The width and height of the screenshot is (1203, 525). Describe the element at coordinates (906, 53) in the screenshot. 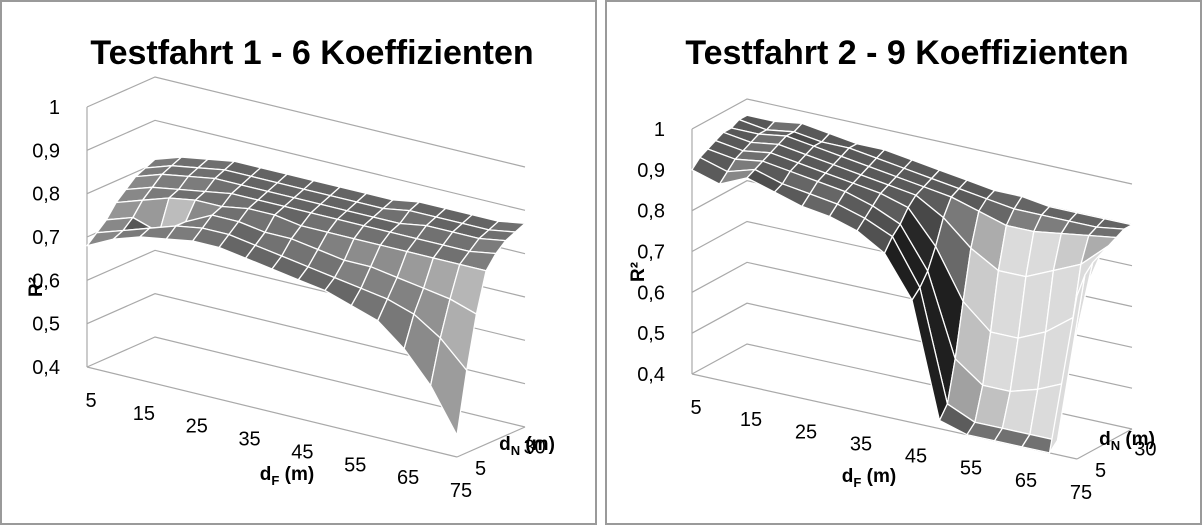

I see `chart-title: Testfahrt 2 - 9 Koeffizienten` at that location.